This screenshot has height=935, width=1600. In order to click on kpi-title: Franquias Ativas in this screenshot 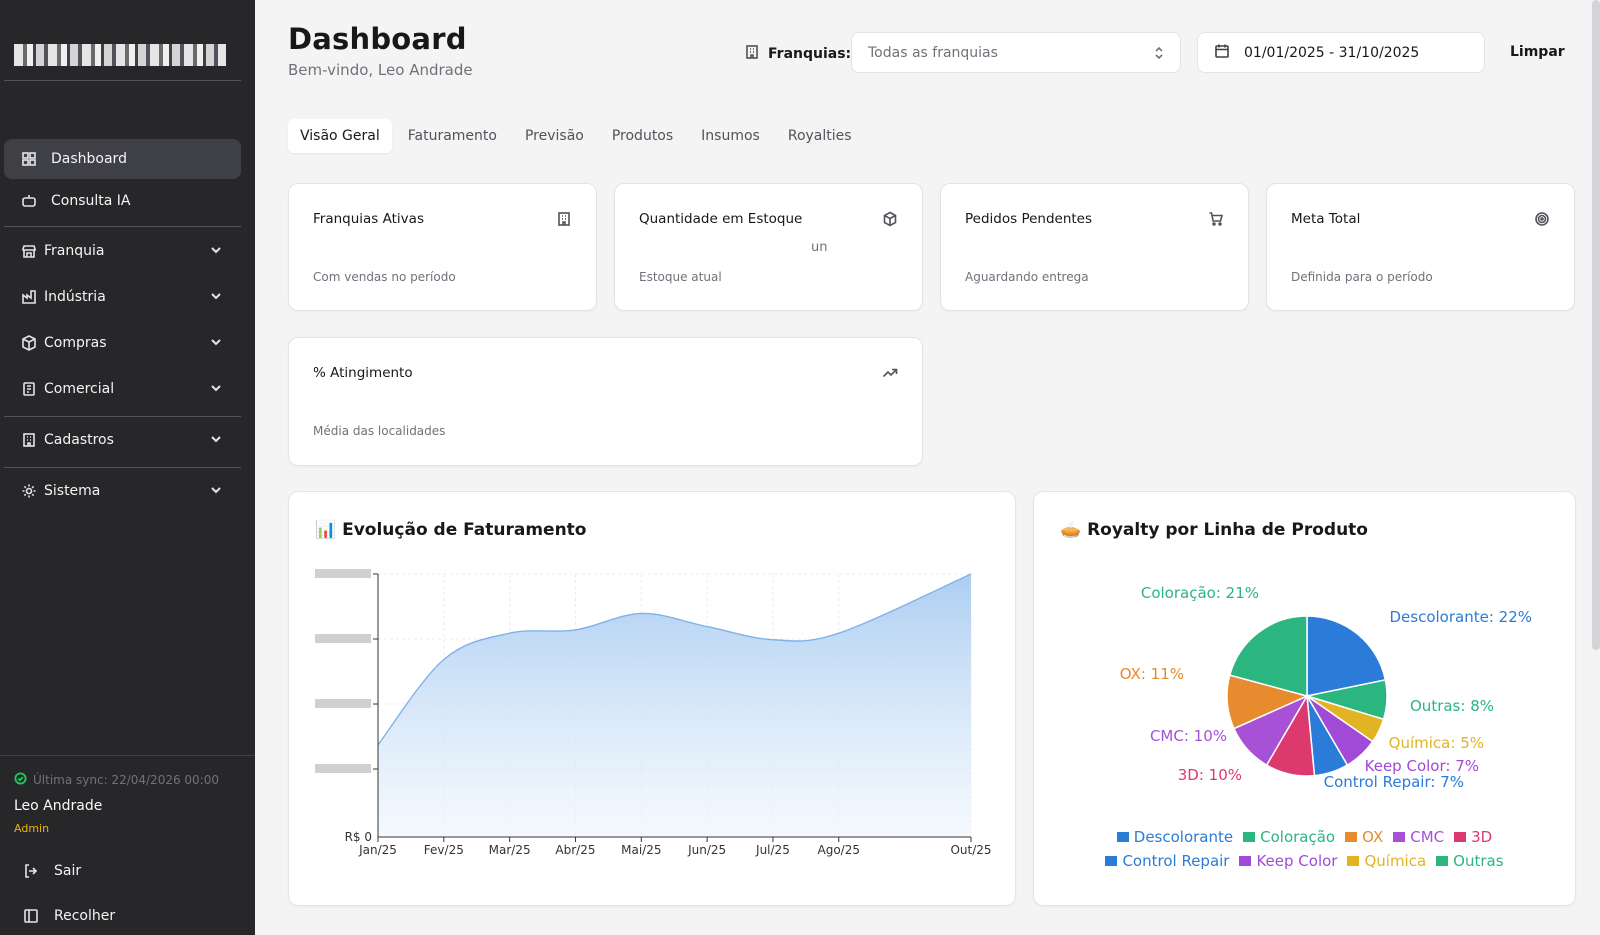, I will do `click(368, 219)`.